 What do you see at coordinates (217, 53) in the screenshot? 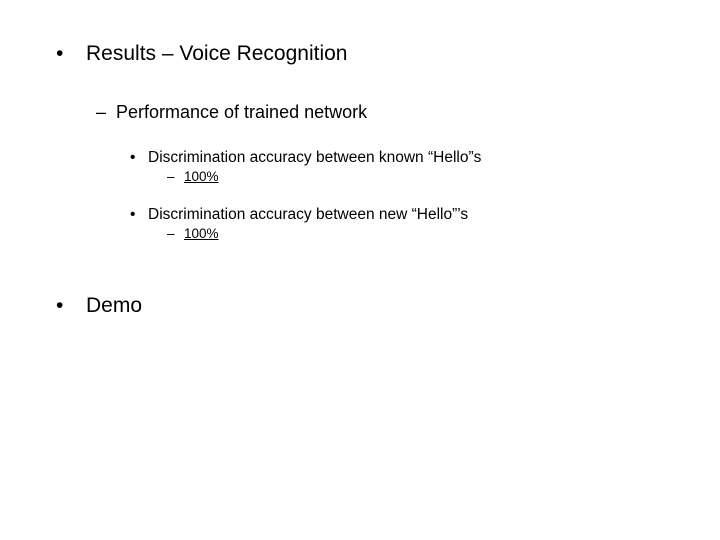
I see `bullet-text: Results – Voice Recognition` at bounding box center [217, 53].